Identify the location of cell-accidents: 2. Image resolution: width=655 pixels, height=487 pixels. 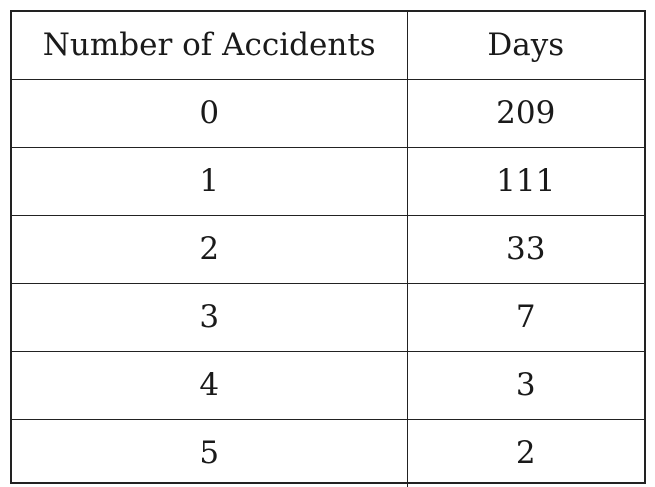
(210, 249).